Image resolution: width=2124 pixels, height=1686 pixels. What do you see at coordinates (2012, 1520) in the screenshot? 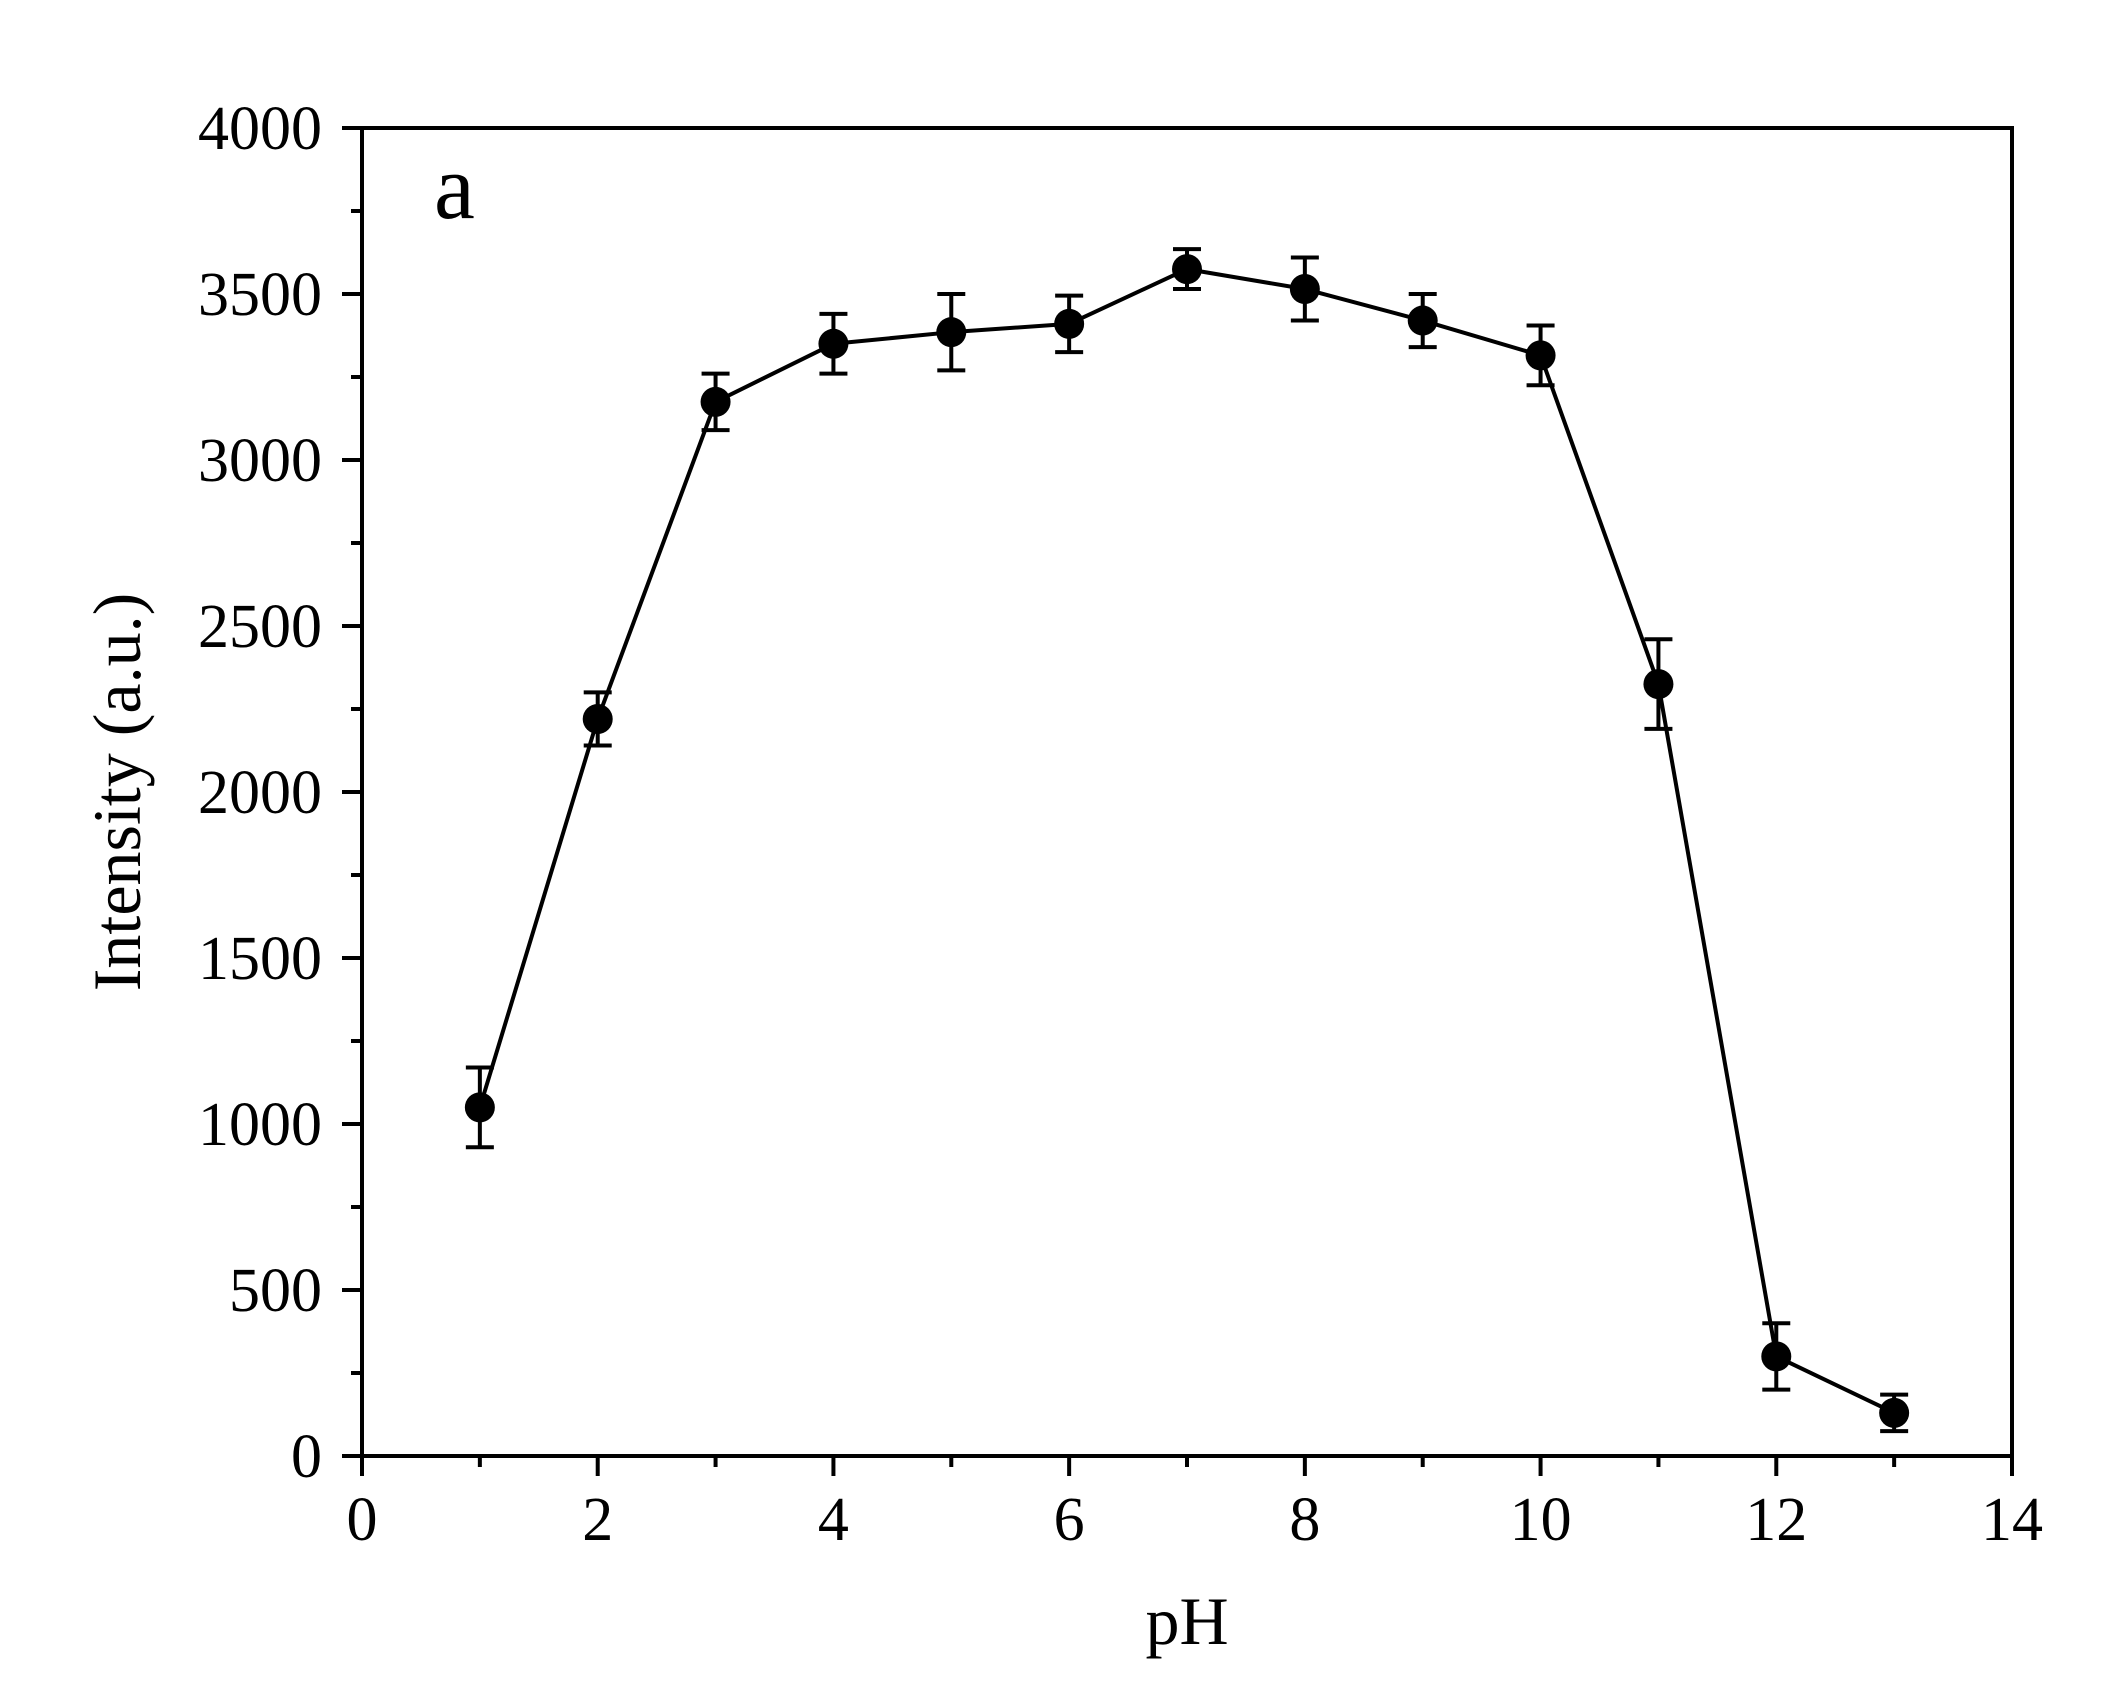
I see `x-tick-label: 14` at bounding box center [2012, 1520].